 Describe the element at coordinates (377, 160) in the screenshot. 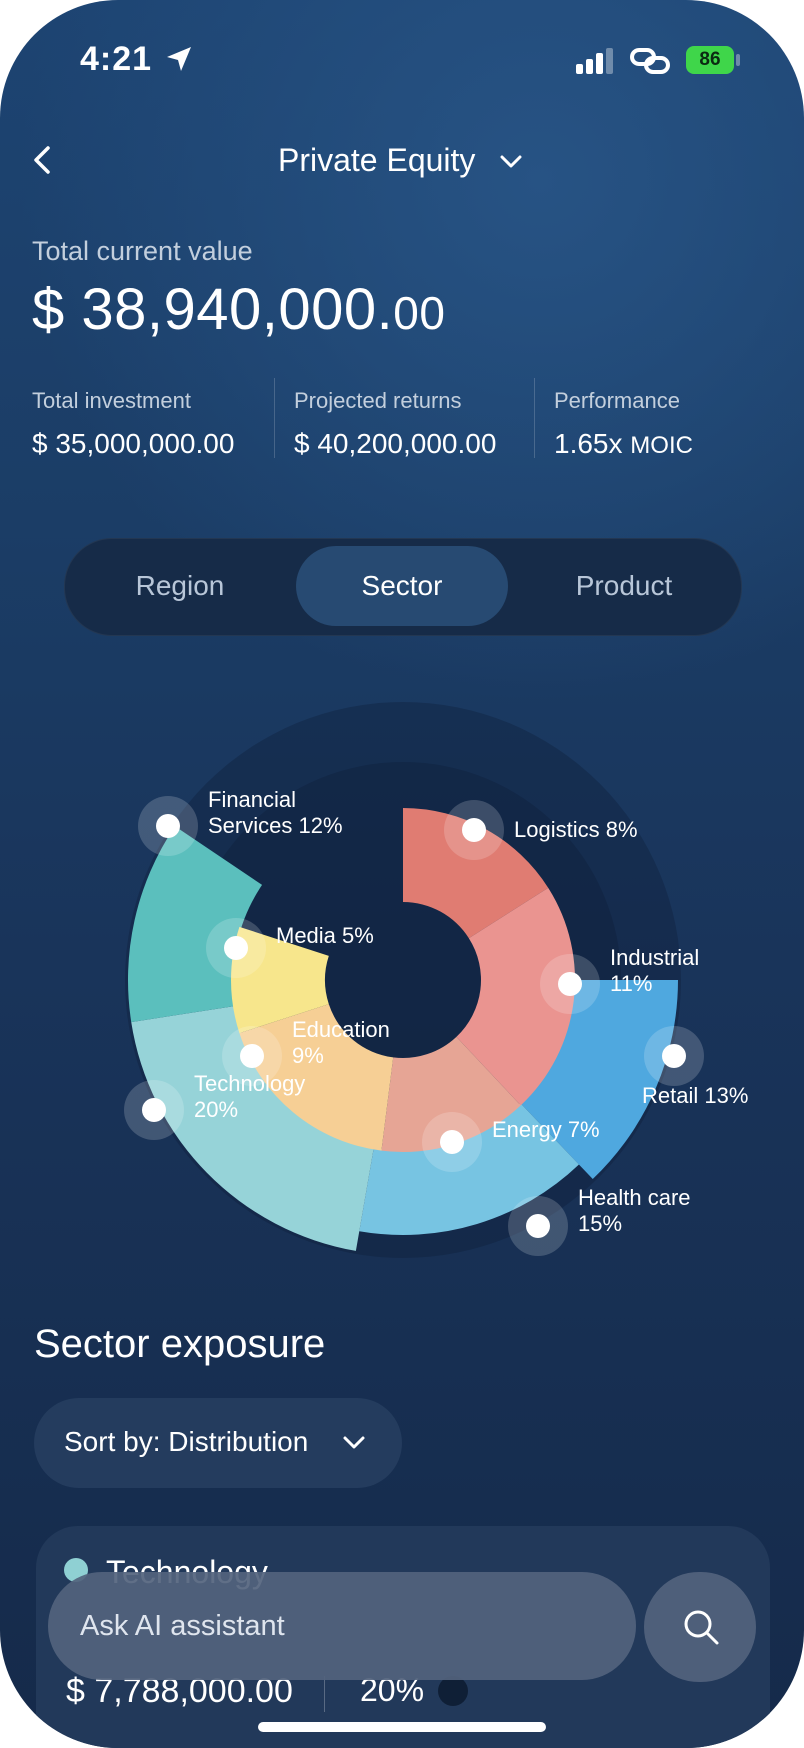

I see `page-title: Private Equity` at that location.